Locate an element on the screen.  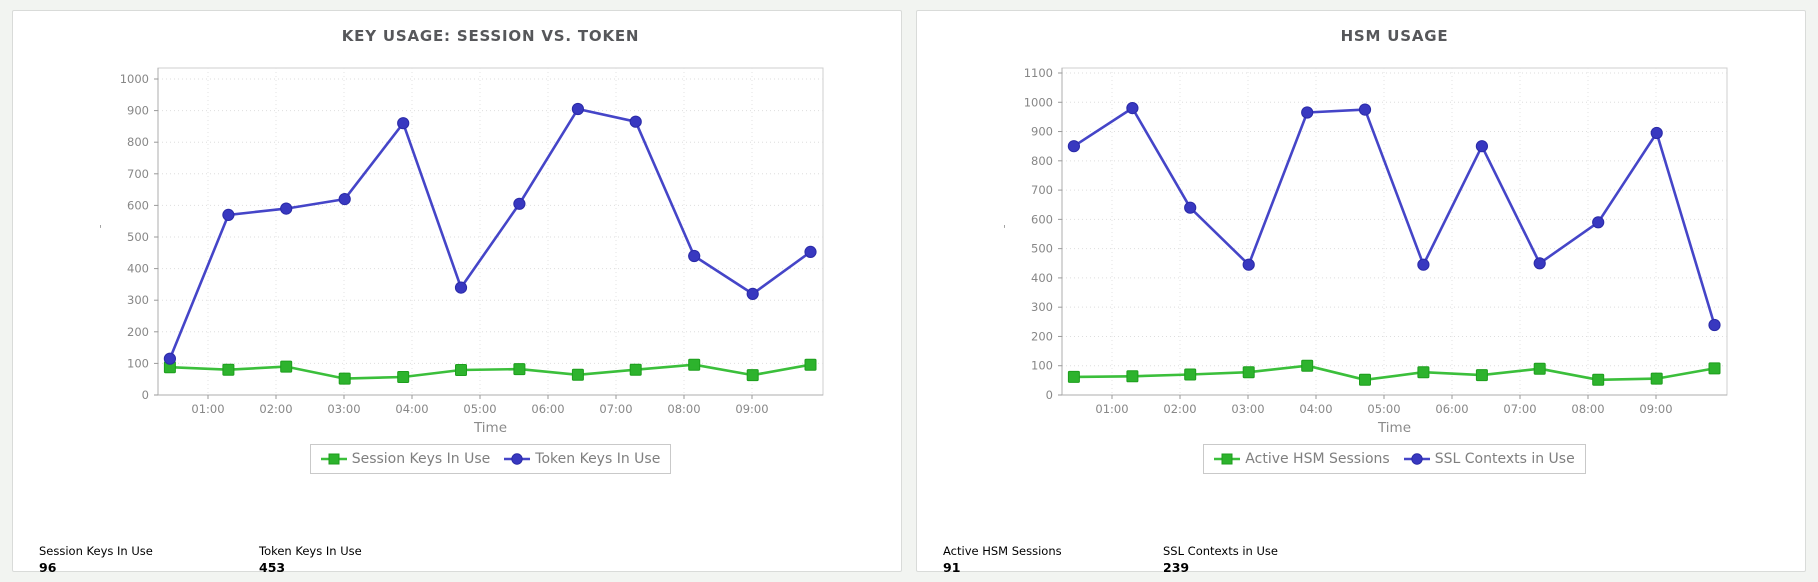
line-square-marker-icon is located at coordinates (1227, 459).